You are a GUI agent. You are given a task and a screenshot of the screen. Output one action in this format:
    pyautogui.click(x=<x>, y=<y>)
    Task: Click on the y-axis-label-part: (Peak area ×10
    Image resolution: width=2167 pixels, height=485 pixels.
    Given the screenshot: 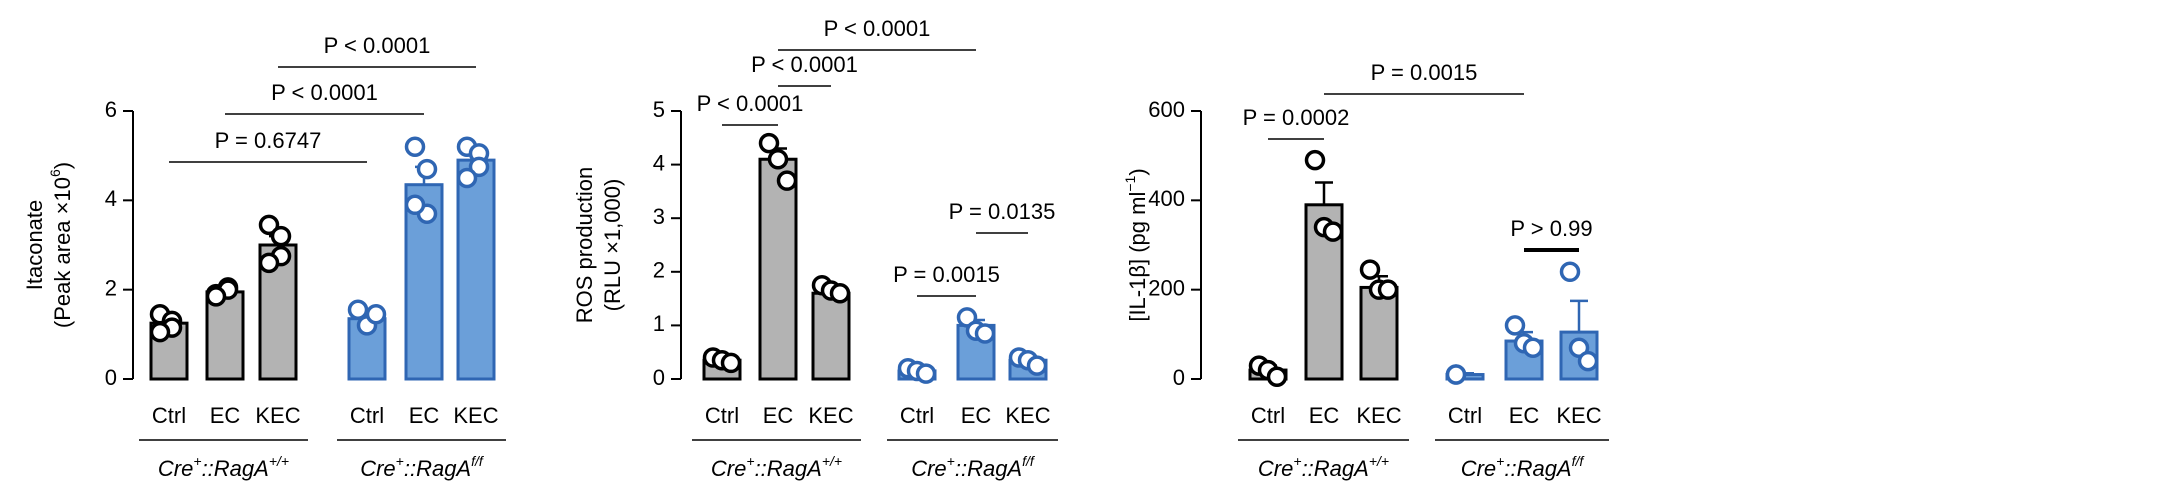 What is the action you would take?
    pyautogui.click(x=62, y=252)
    